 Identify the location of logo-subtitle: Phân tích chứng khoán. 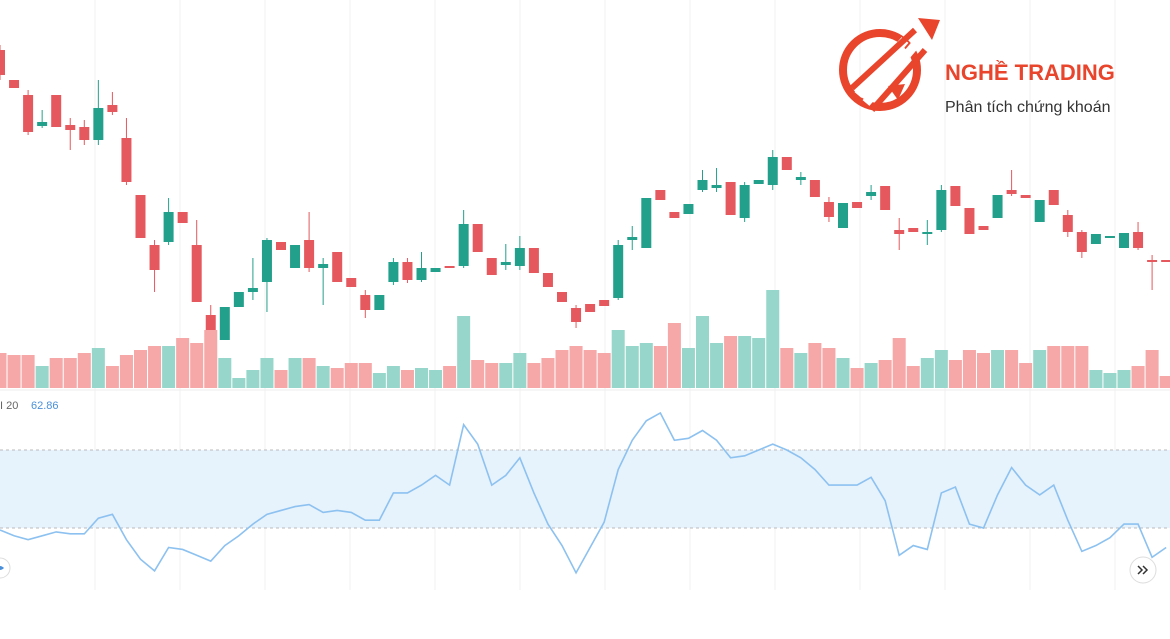
(1028, 107).